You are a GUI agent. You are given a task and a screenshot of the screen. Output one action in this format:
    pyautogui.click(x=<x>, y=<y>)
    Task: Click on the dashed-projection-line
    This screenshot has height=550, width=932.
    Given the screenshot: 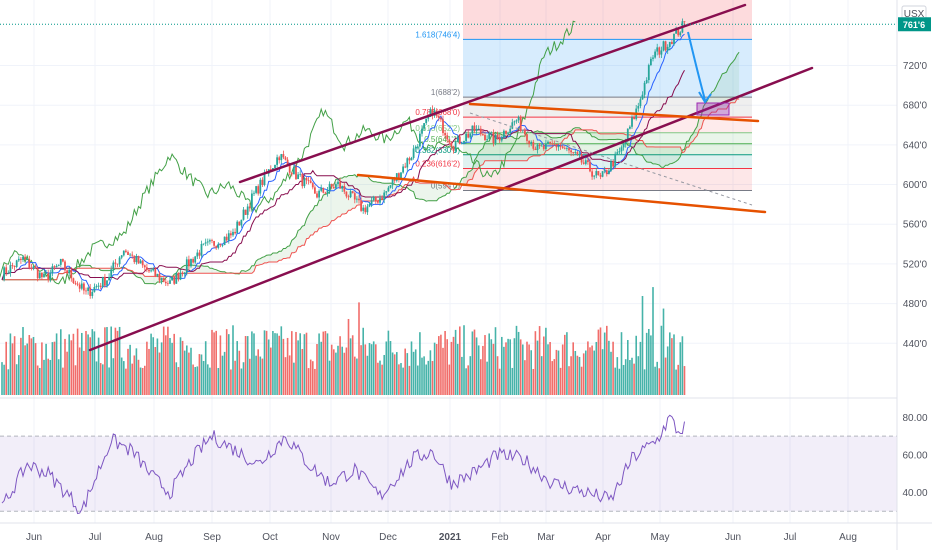 What is the action you would take?
    pyautogui.click(x=611, y=159)
    